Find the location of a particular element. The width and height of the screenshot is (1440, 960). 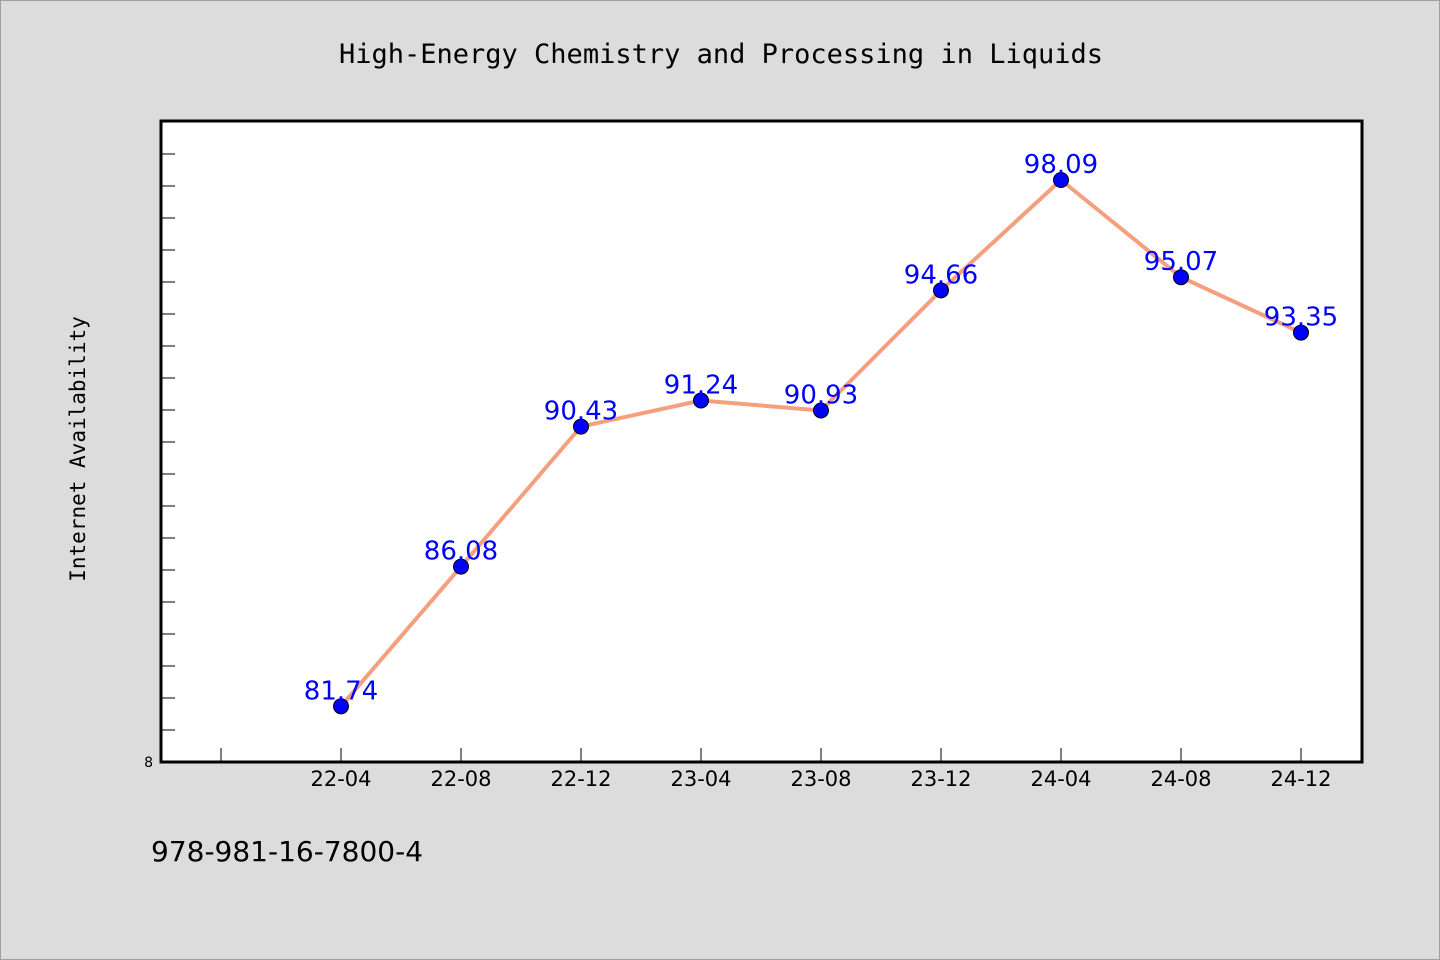

x-tick-label: 23-08 is located at coordinates (820, 779).